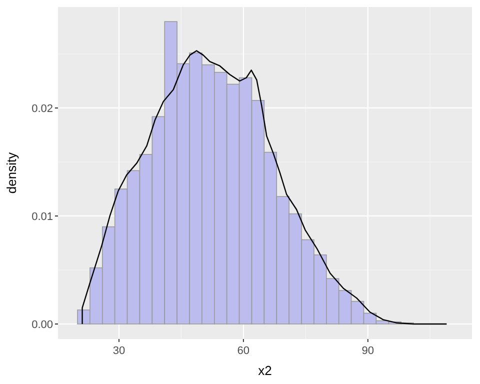 The height and width of the screenshot is (384, 480). Describe the element at coordinates (42, 108) in the screenshot. I see `y-tick-label: 0.02` at that location.